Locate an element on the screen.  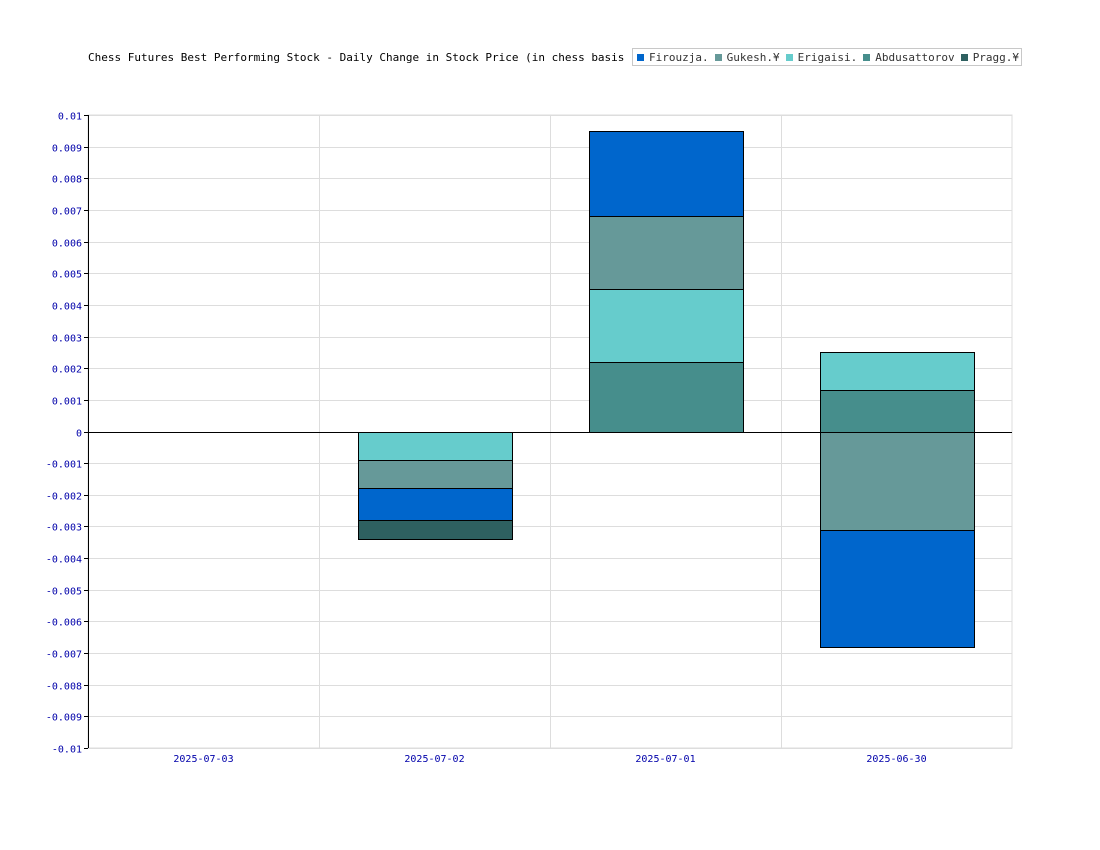
y-tick-label: -0.006 is located at coordinates (64, 623).